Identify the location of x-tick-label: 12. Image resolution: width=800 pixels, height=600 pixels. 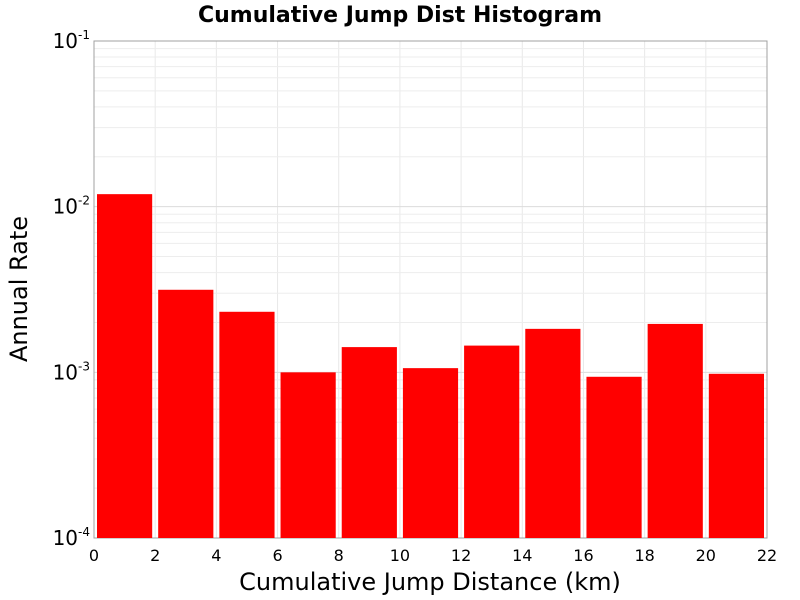
(461, 555).